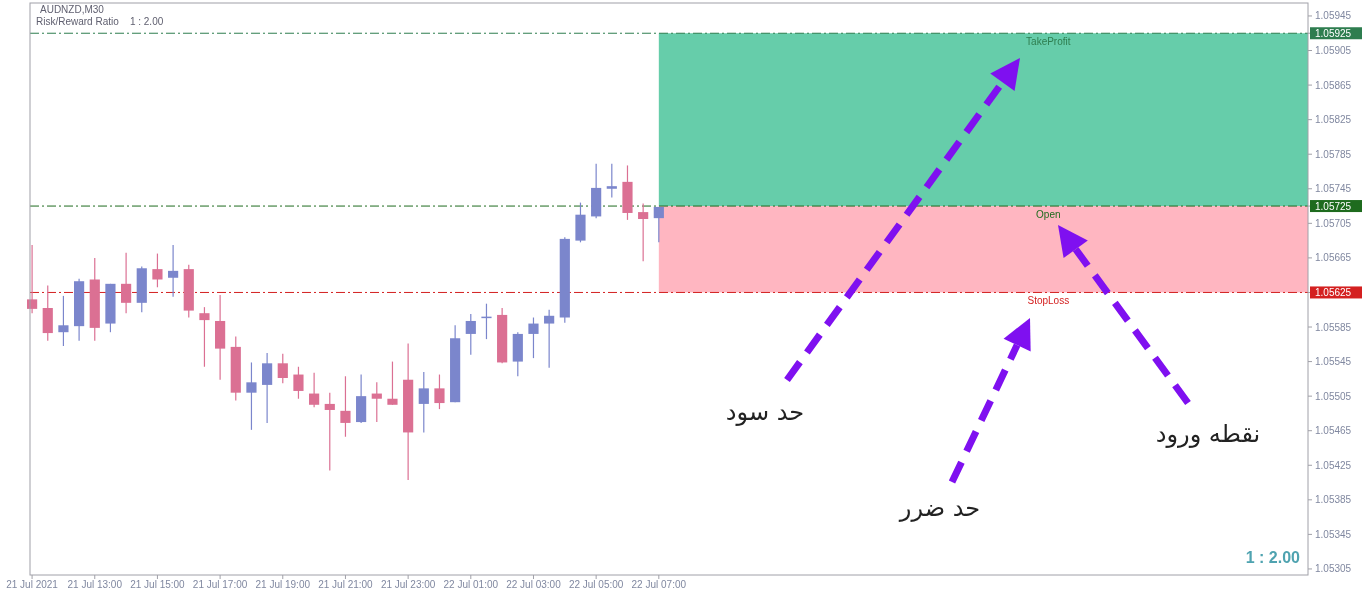 This screenshot has height=593, width=1364. What do you see at coordinates (408, 584) in the screenshot?
I see `x-tick-label: 21 Jul 23:00` at bounding box center [408, 584].